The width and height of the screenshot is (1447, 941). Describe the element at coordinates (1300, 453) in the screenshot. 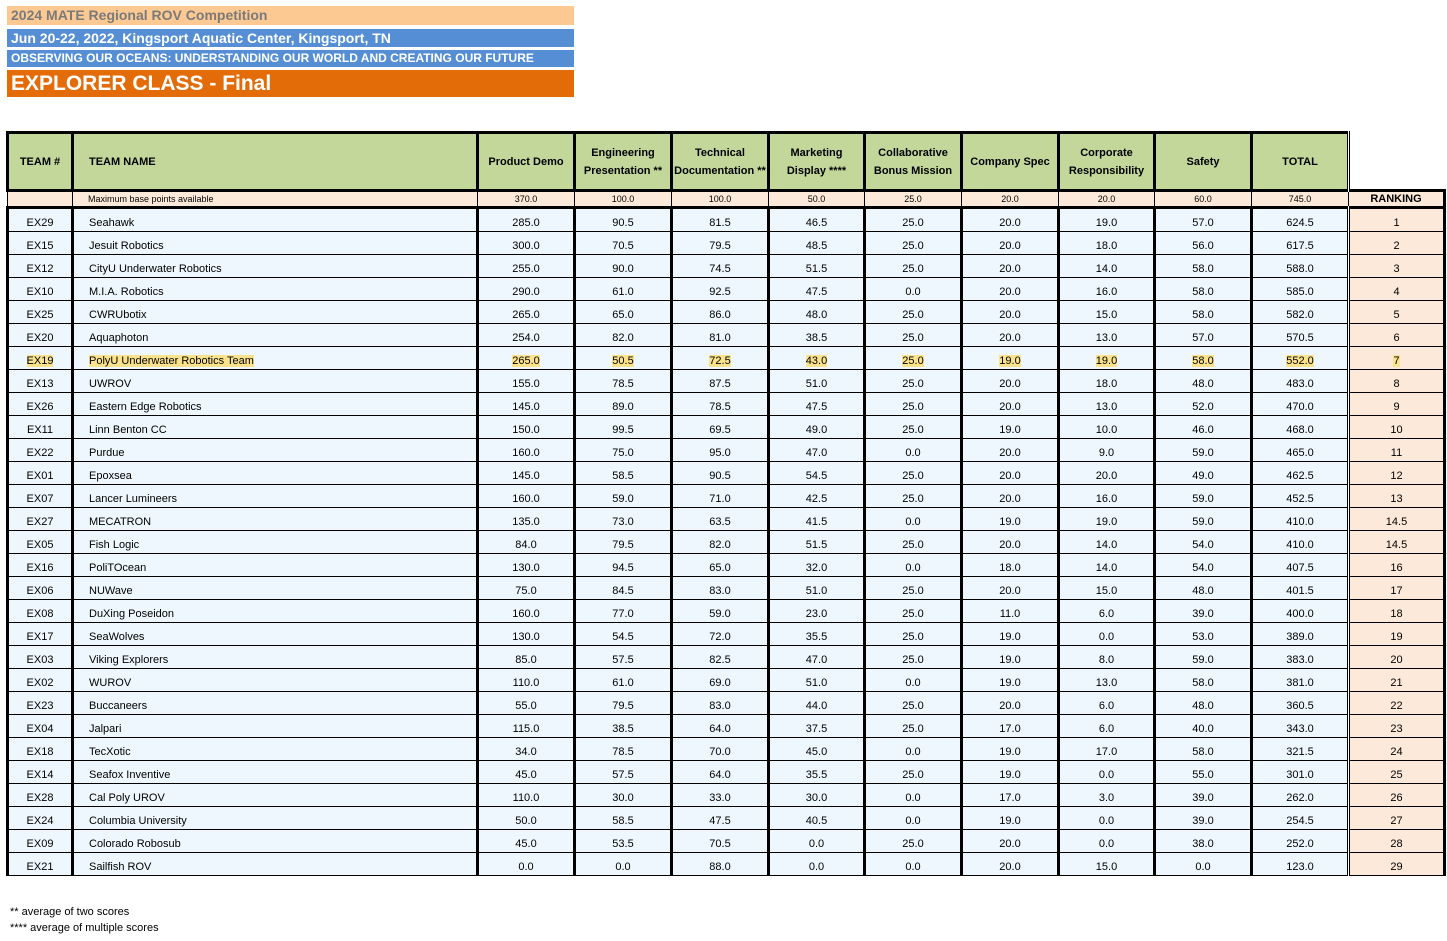

I see `total: 465.0` at that location.